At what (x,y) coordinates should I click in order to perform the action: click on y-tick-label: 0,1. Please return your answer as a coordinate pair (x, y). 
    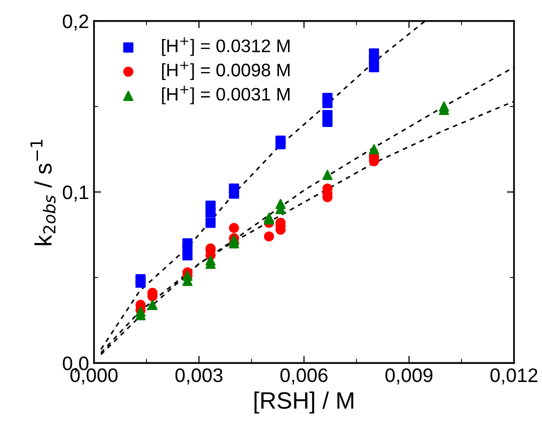
    Looking at the image, I should click on (75, 193).